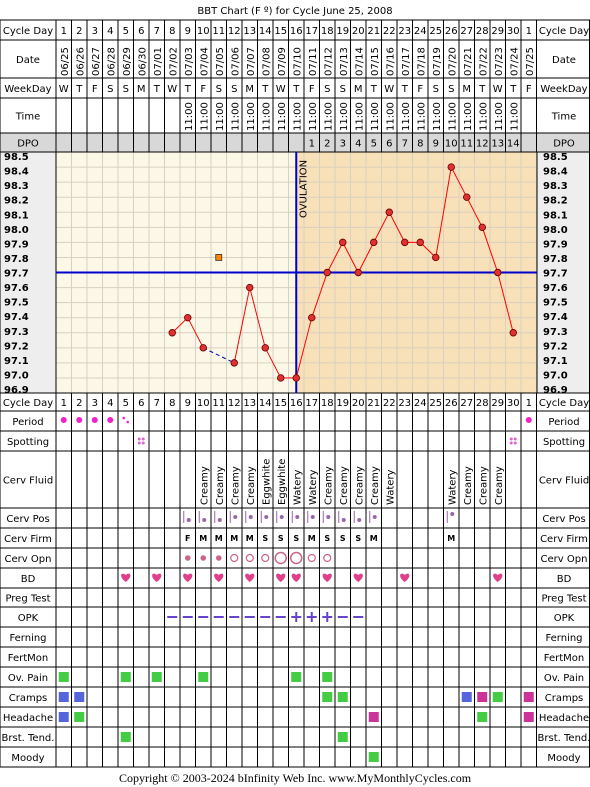  What do you see at coordinates (482, 717) in the screenshot?
I see `headache-marker` at bounding box center [482, 717].